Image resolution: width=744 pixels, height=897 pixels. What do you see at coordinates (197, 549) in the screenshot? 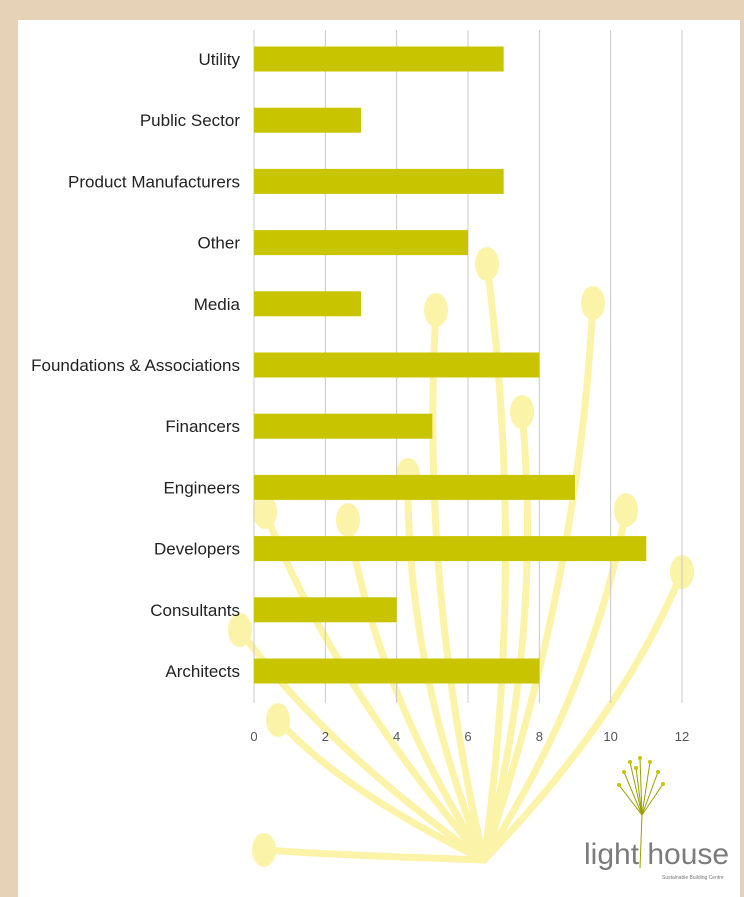
I see `category-label: Developers` at bounding box center [197, 549].